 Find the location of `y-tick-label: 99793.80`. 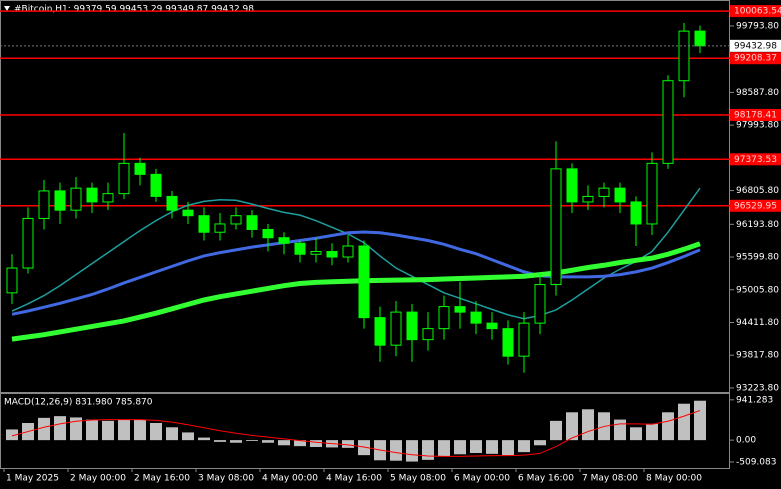

y-tick-label: 99793.80 is located at coordinates (757, 26).